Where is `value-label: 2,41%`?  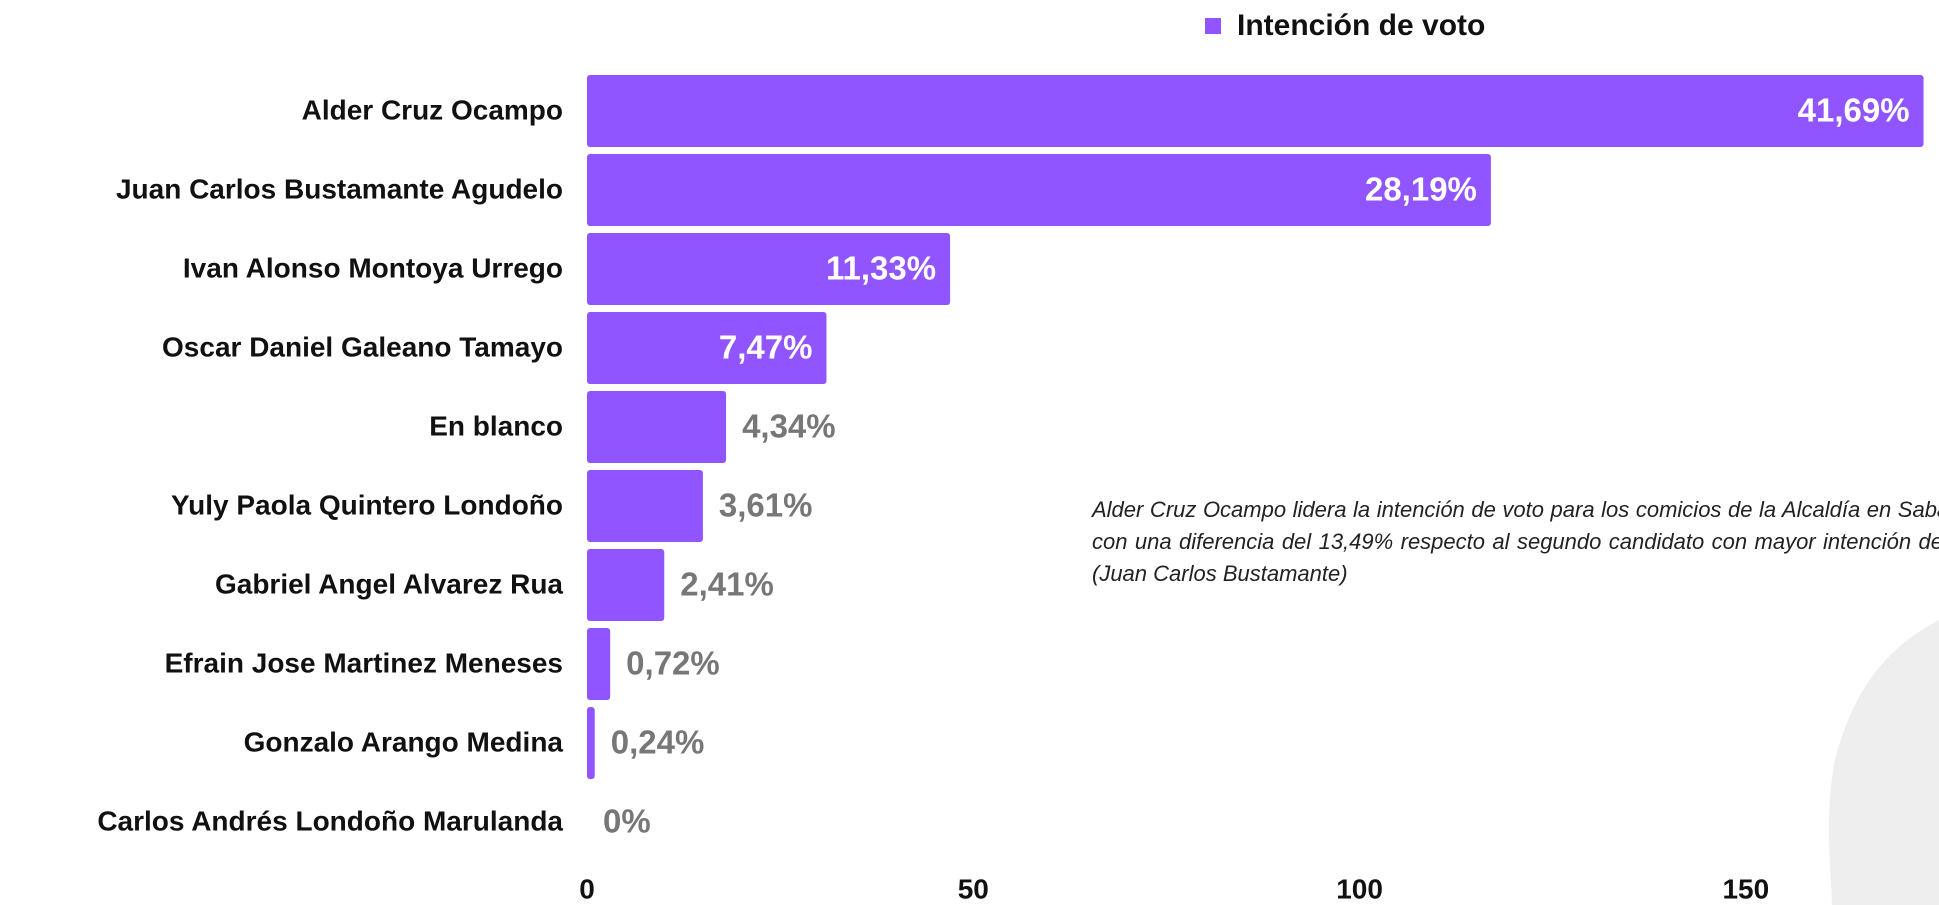 value-label: 2,41% is located at coordinates (727, 584).